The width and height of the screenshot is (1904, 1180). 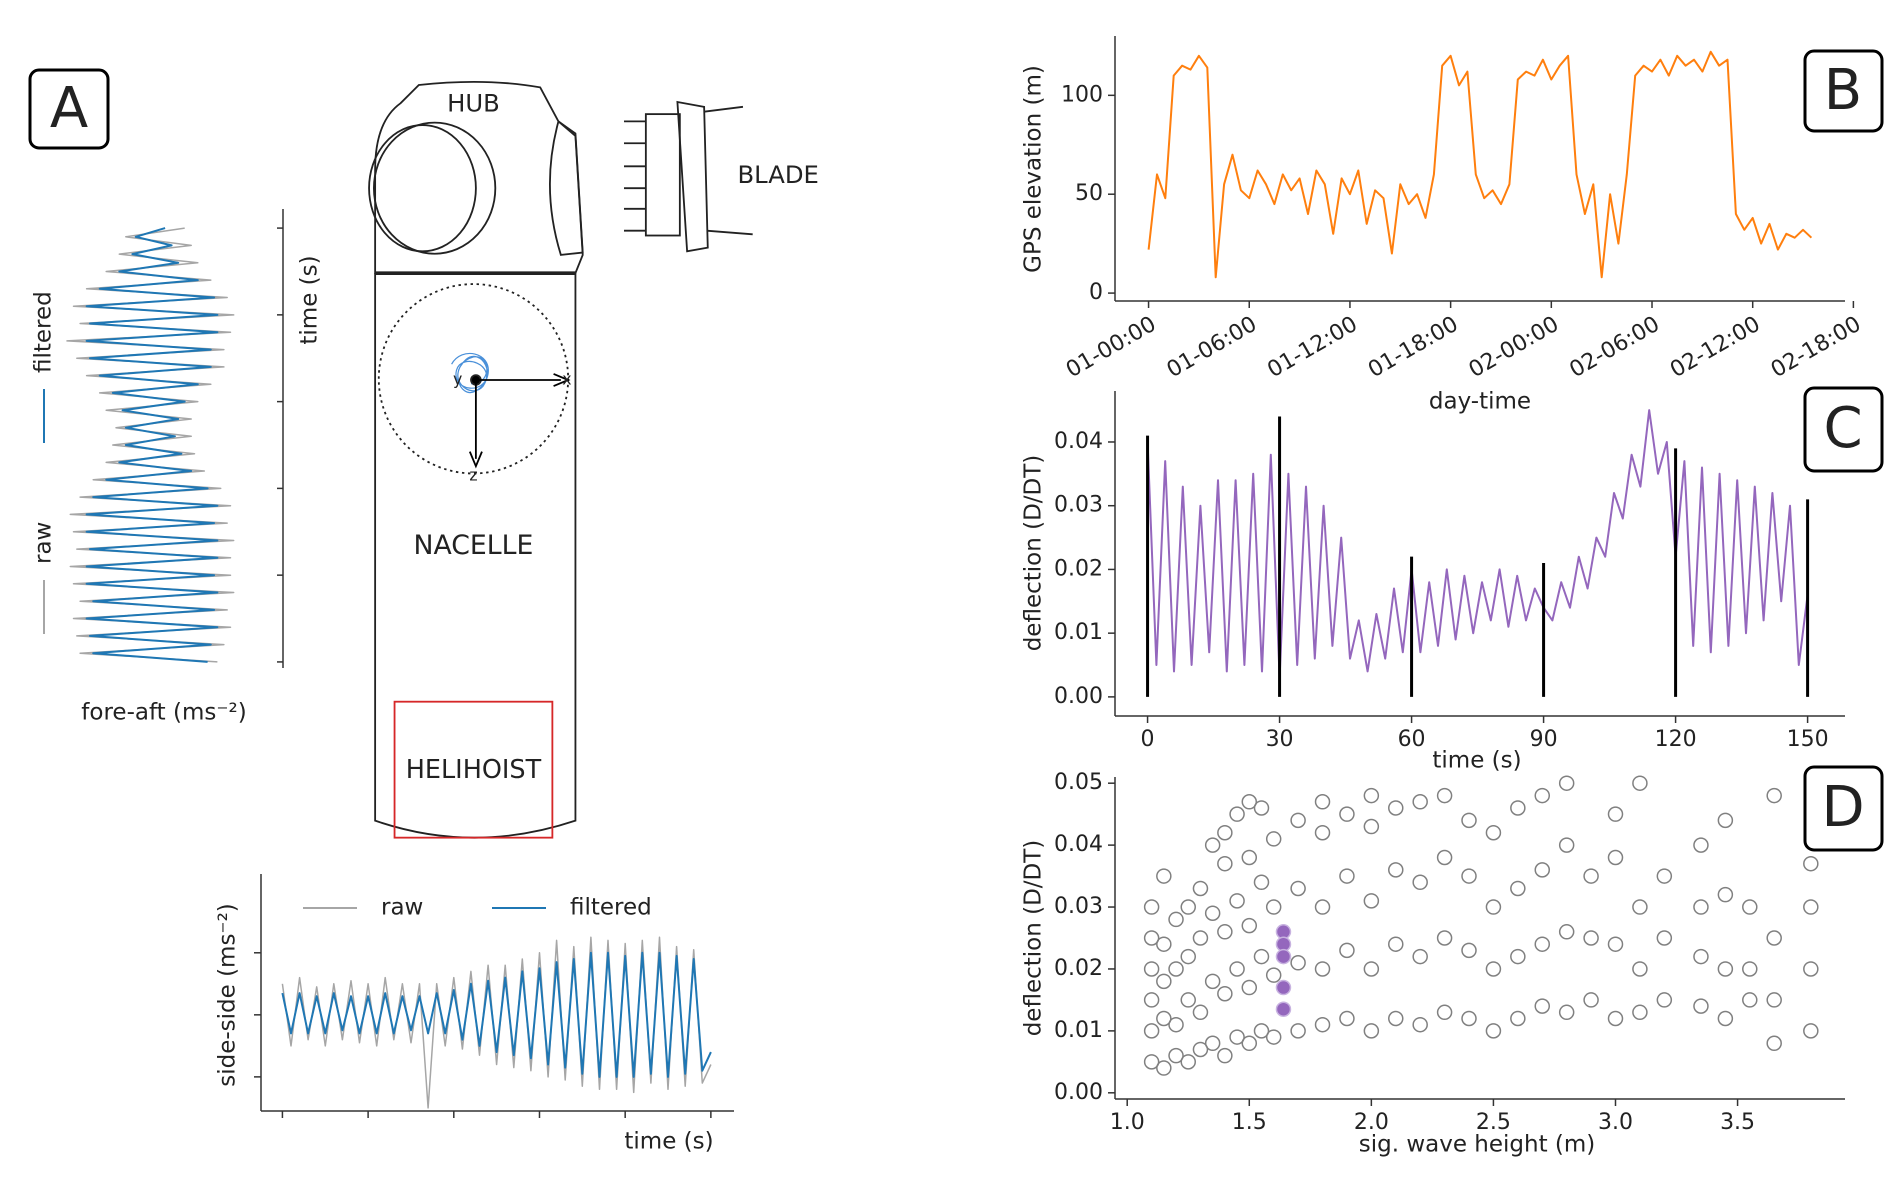 I want to click on legend-label: filtered, so click(x=611, y=908).